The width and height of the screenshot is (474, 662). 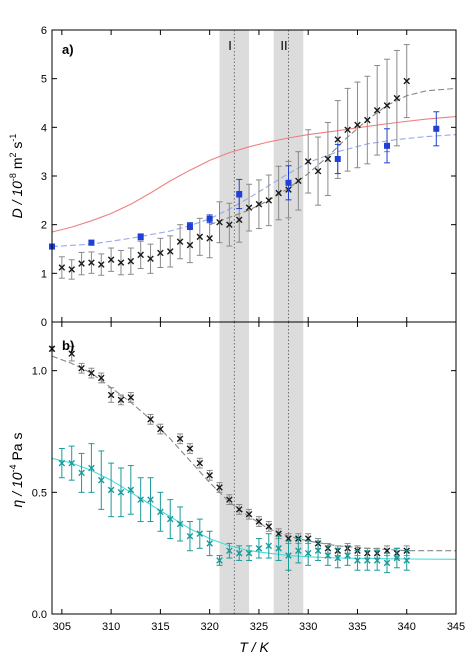 I want to click on y-axis-label-b: η / 10-4 Pa s, so click(x=16, y=470).